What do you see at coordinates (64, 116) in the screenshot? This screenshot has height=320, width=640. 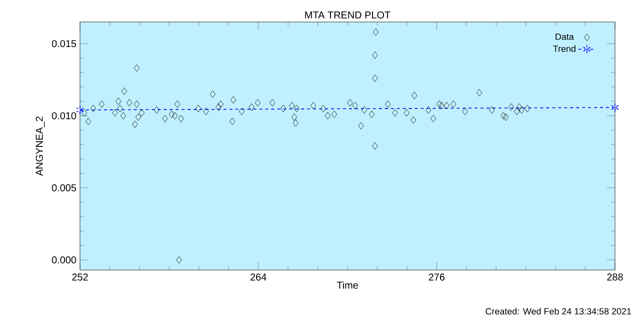 I see `y-tick-label: 0.010` at bounding box center [64, 116].